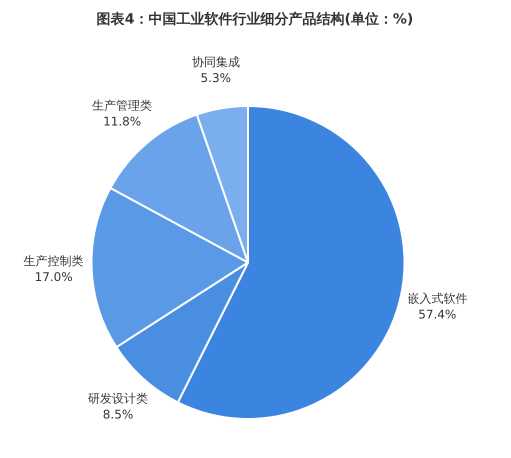 The height and width of the screenshot is (458, 511). Describe the element at coordinates (122, 121) in the screenshot. I see `data-label: 11.8%` at that location.